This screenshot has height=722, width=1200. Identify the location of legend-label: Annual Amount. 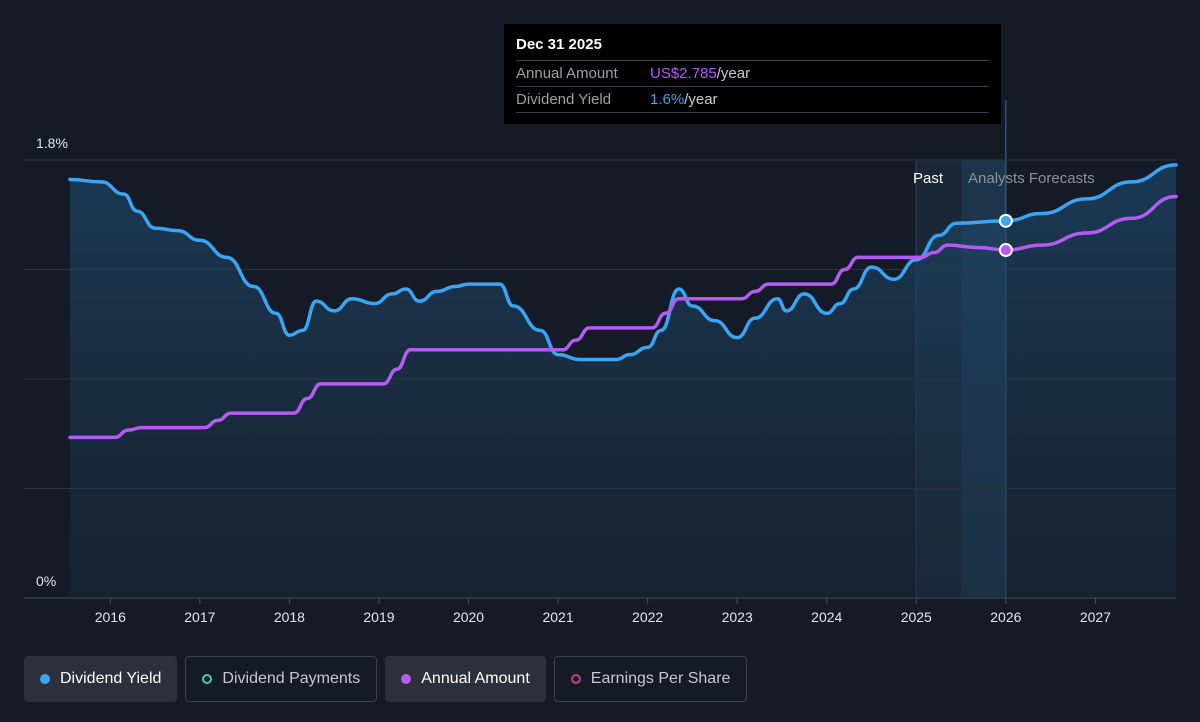
(475, 678).